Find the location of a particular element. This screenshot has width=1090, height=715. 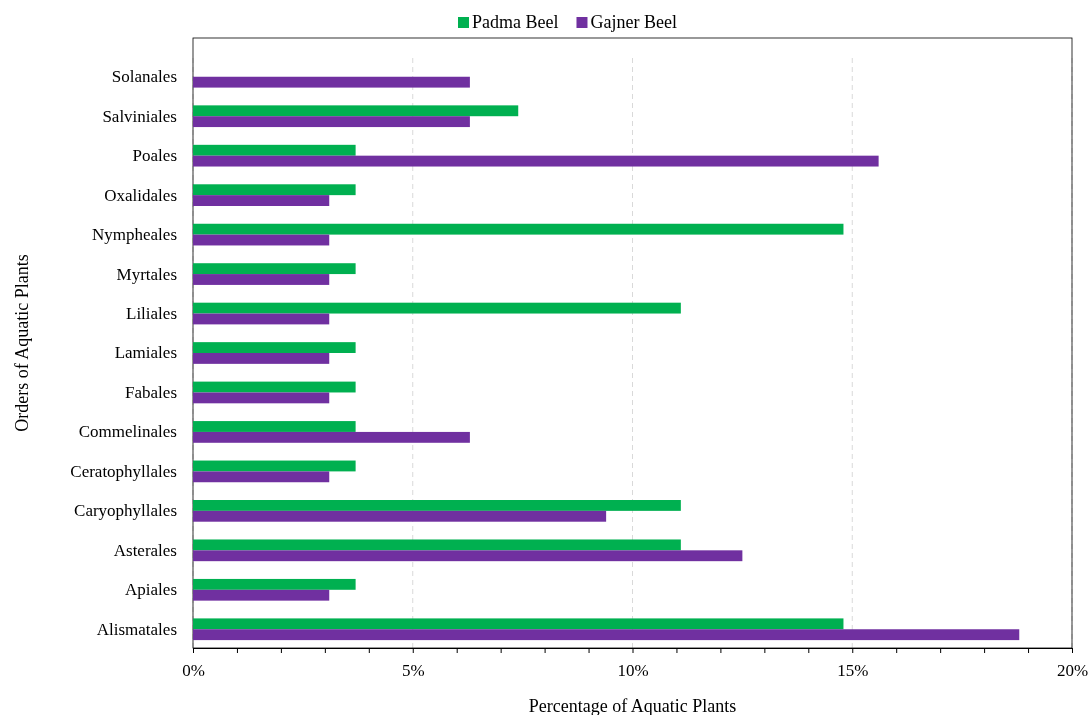

y-tick-label: Poales is located at coordinates (154, 156).